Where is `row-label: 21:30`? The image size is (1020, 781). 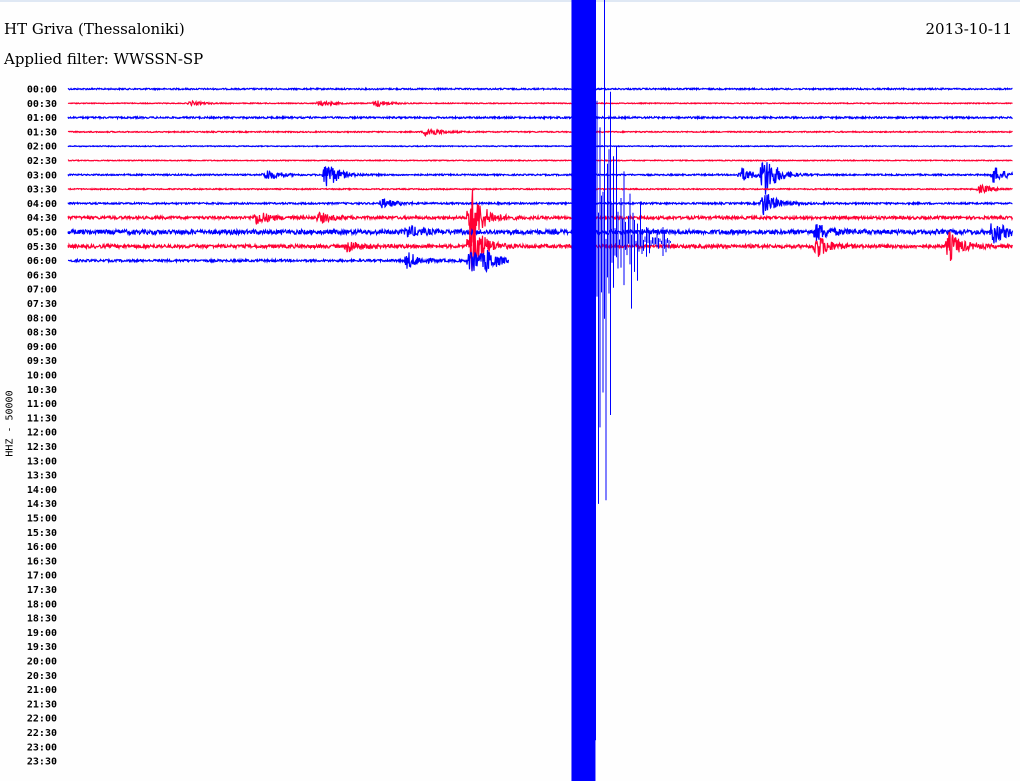
row-label: 21:30 is located at coordinates (42, 704).